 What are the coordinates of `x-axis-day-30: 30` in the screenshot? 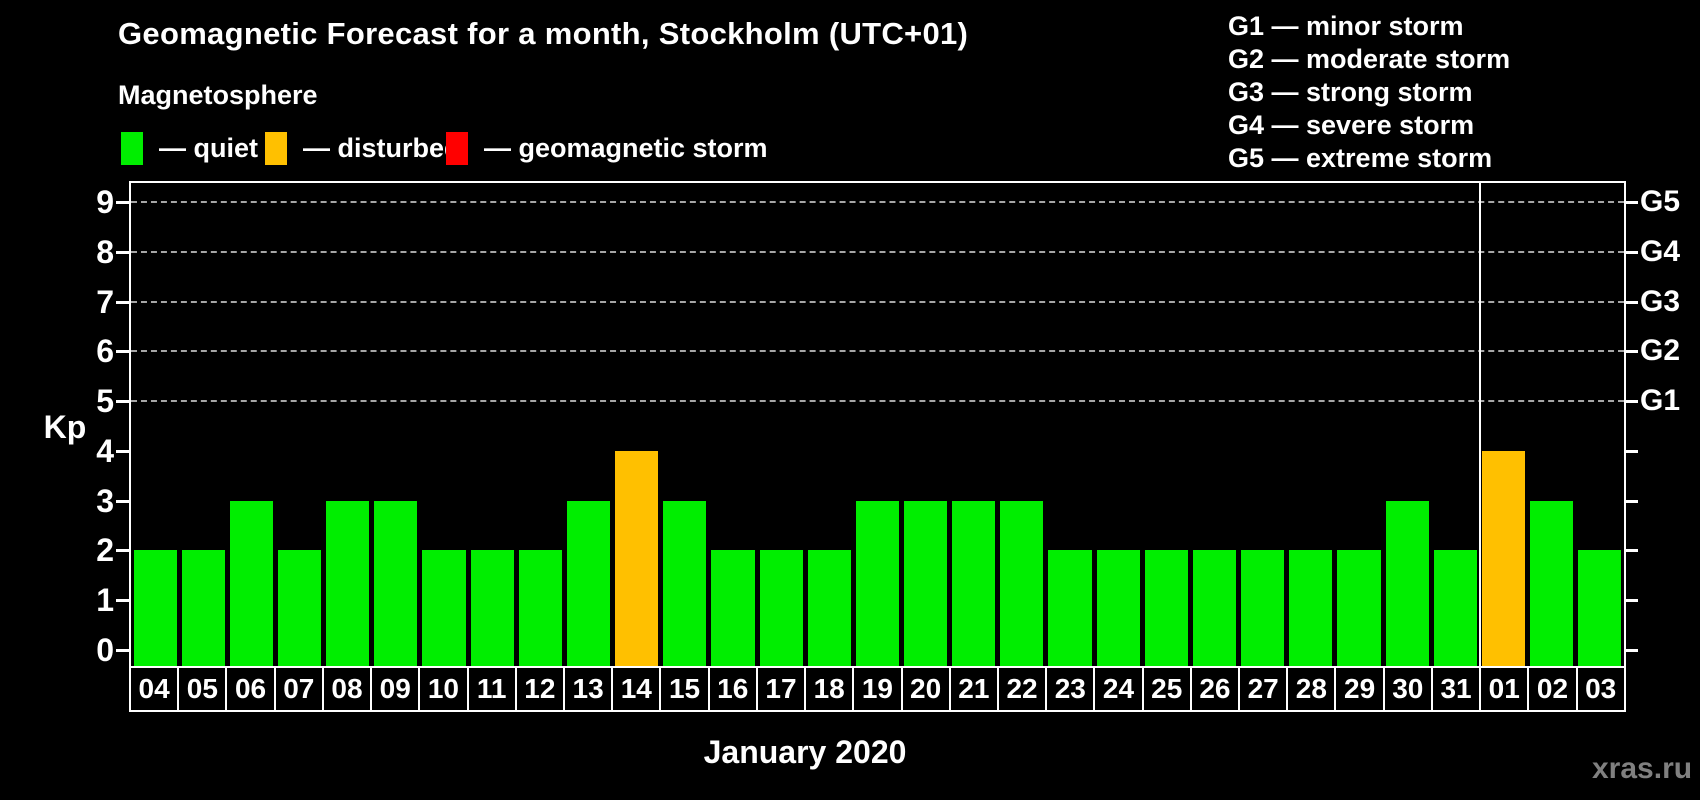 It's located at (1407, 689).